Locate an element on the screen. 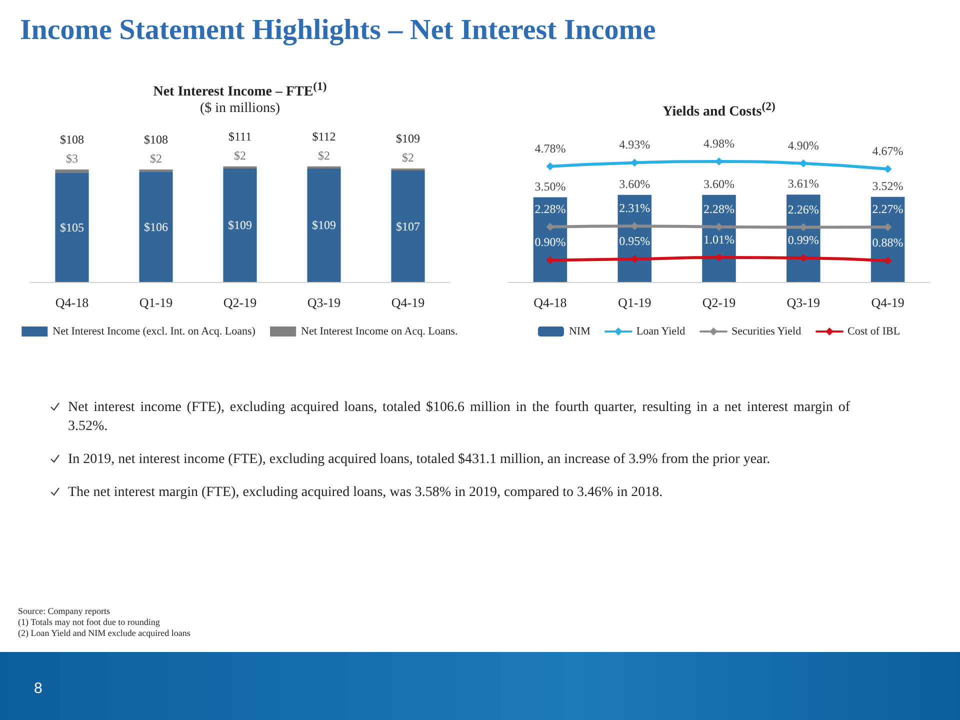  total-label: $112 is located at coordinates (324, 136).